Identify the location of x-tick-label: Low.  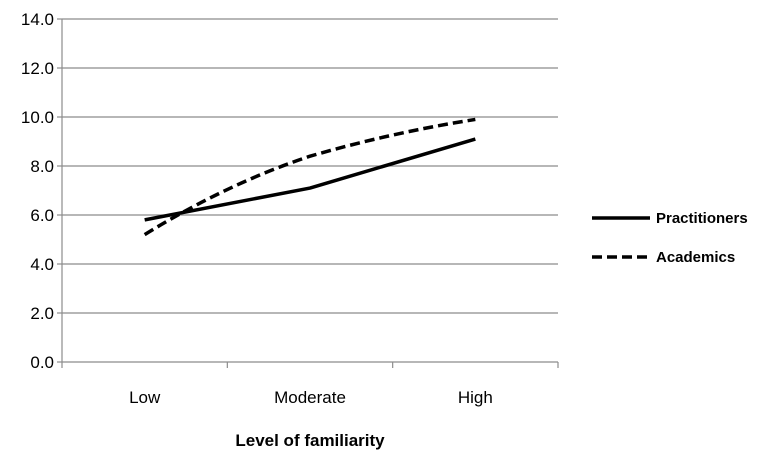
(145, 397).